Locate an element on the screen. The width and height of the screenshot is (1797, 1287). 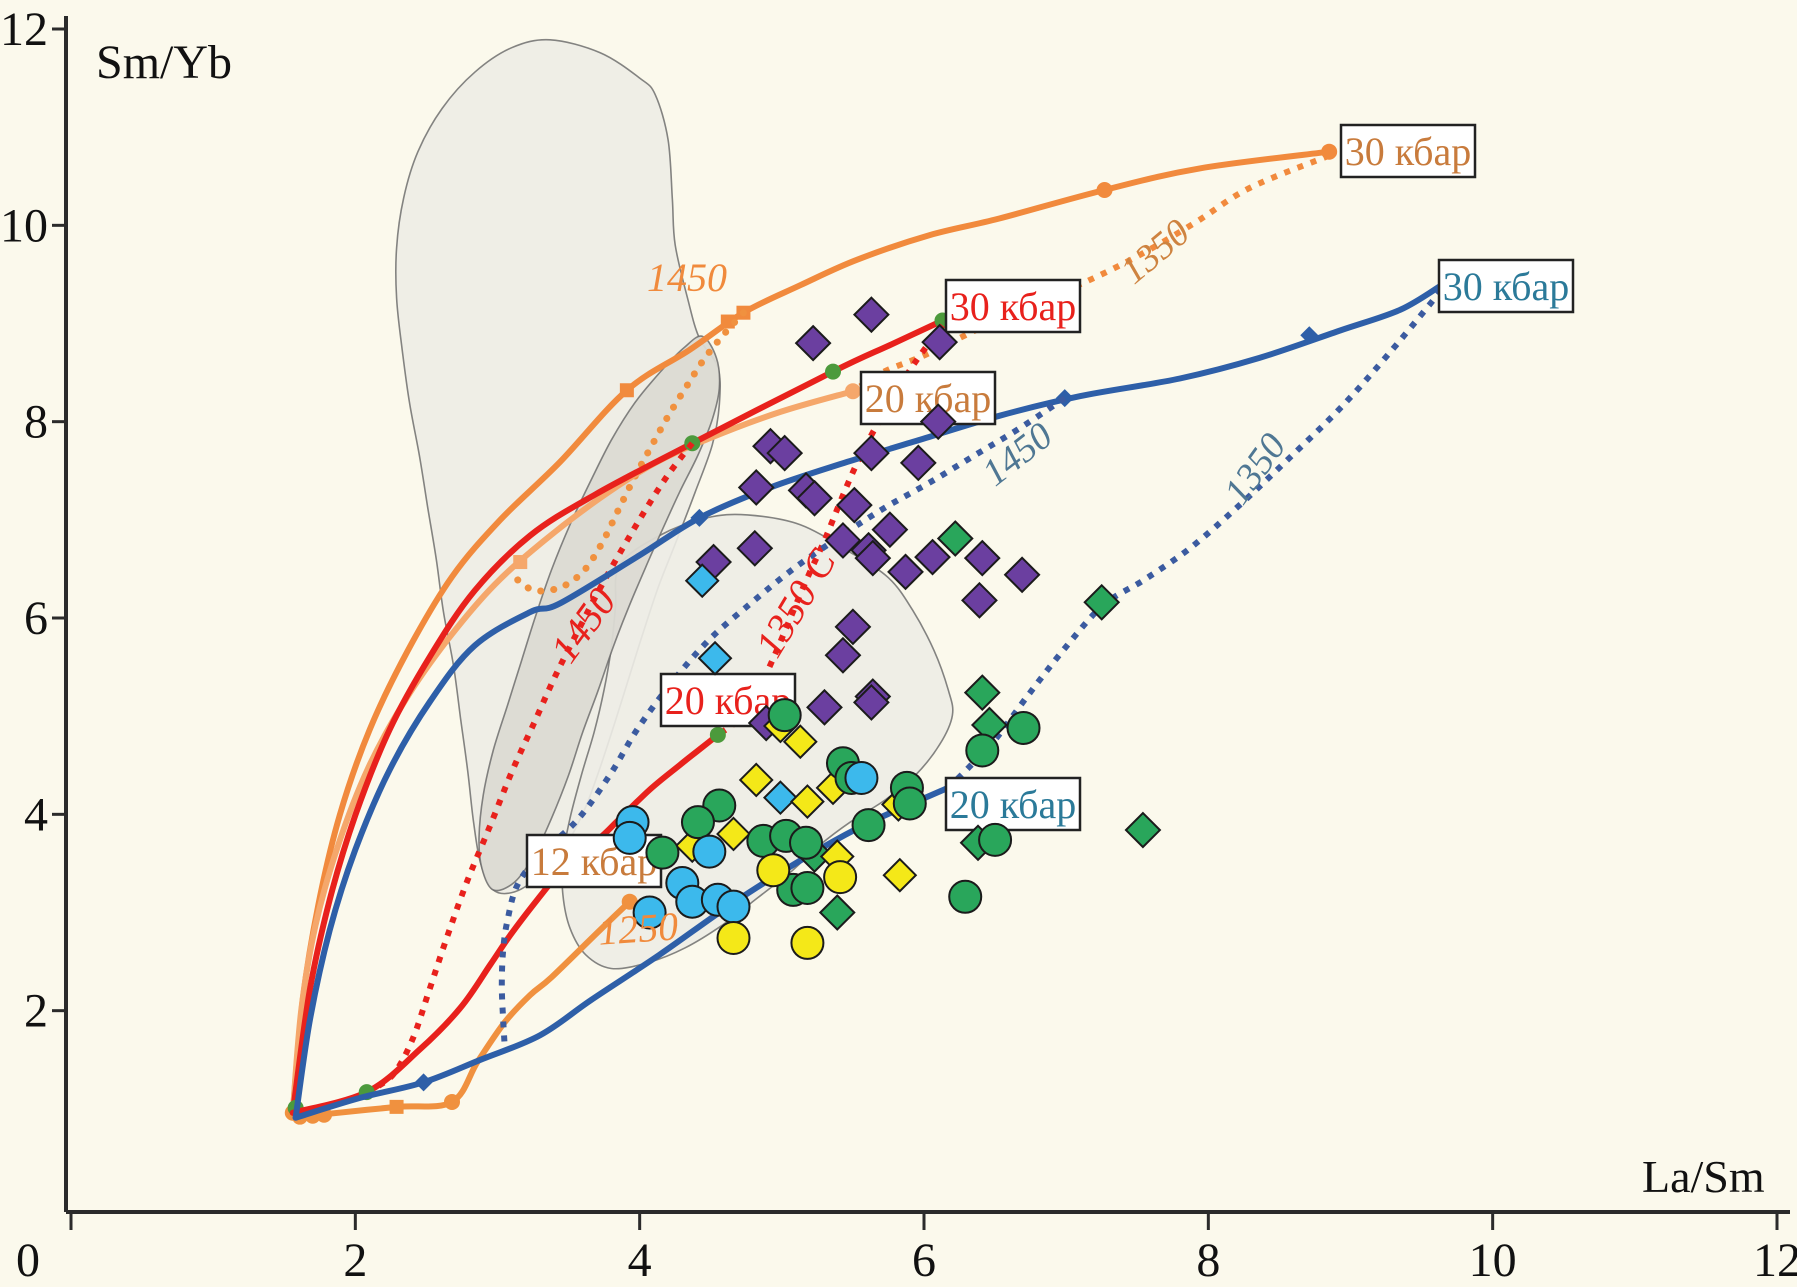
cyan-diamonds is located at coordinates (741, 689).